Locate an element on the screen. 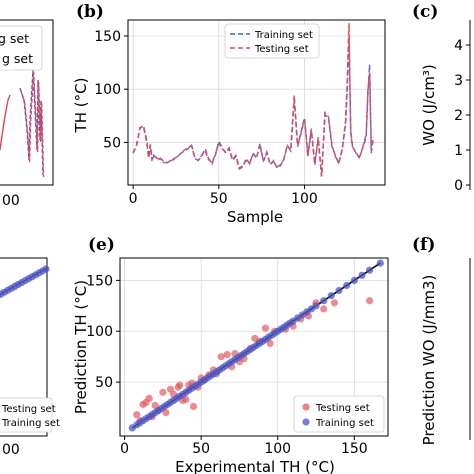  panel-c-ytick-label: 3 is located at coordinates (458, 81).